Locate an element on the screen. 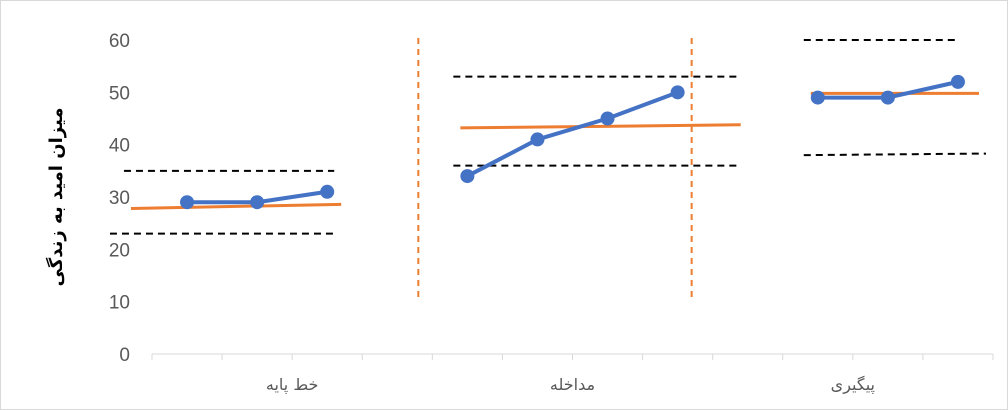 The height and width of the screenshot is (410, 1008). band-lower-line is located at coordinates (895, 154).